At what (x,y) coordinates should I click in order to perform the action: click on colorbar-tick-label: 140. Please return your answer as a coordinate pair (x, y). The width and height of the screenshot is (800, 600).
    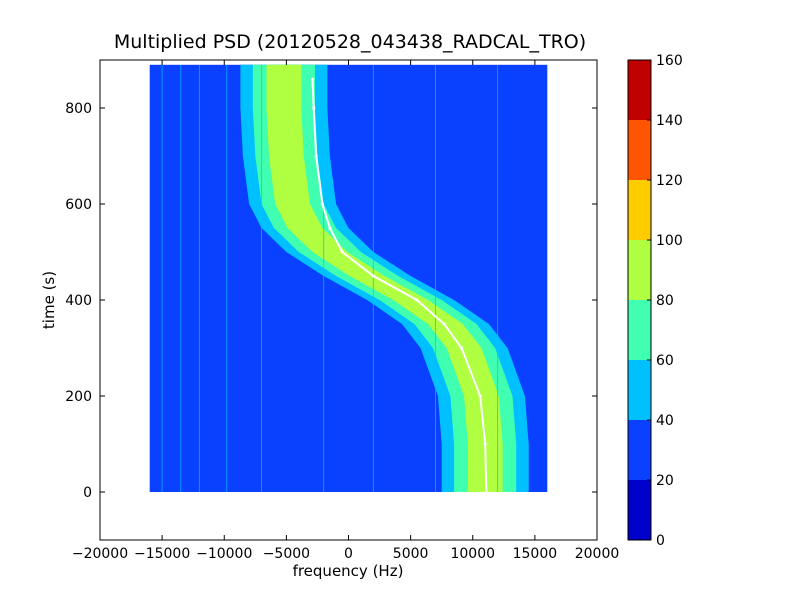
    Looking at the image, I should click on (669, 121).